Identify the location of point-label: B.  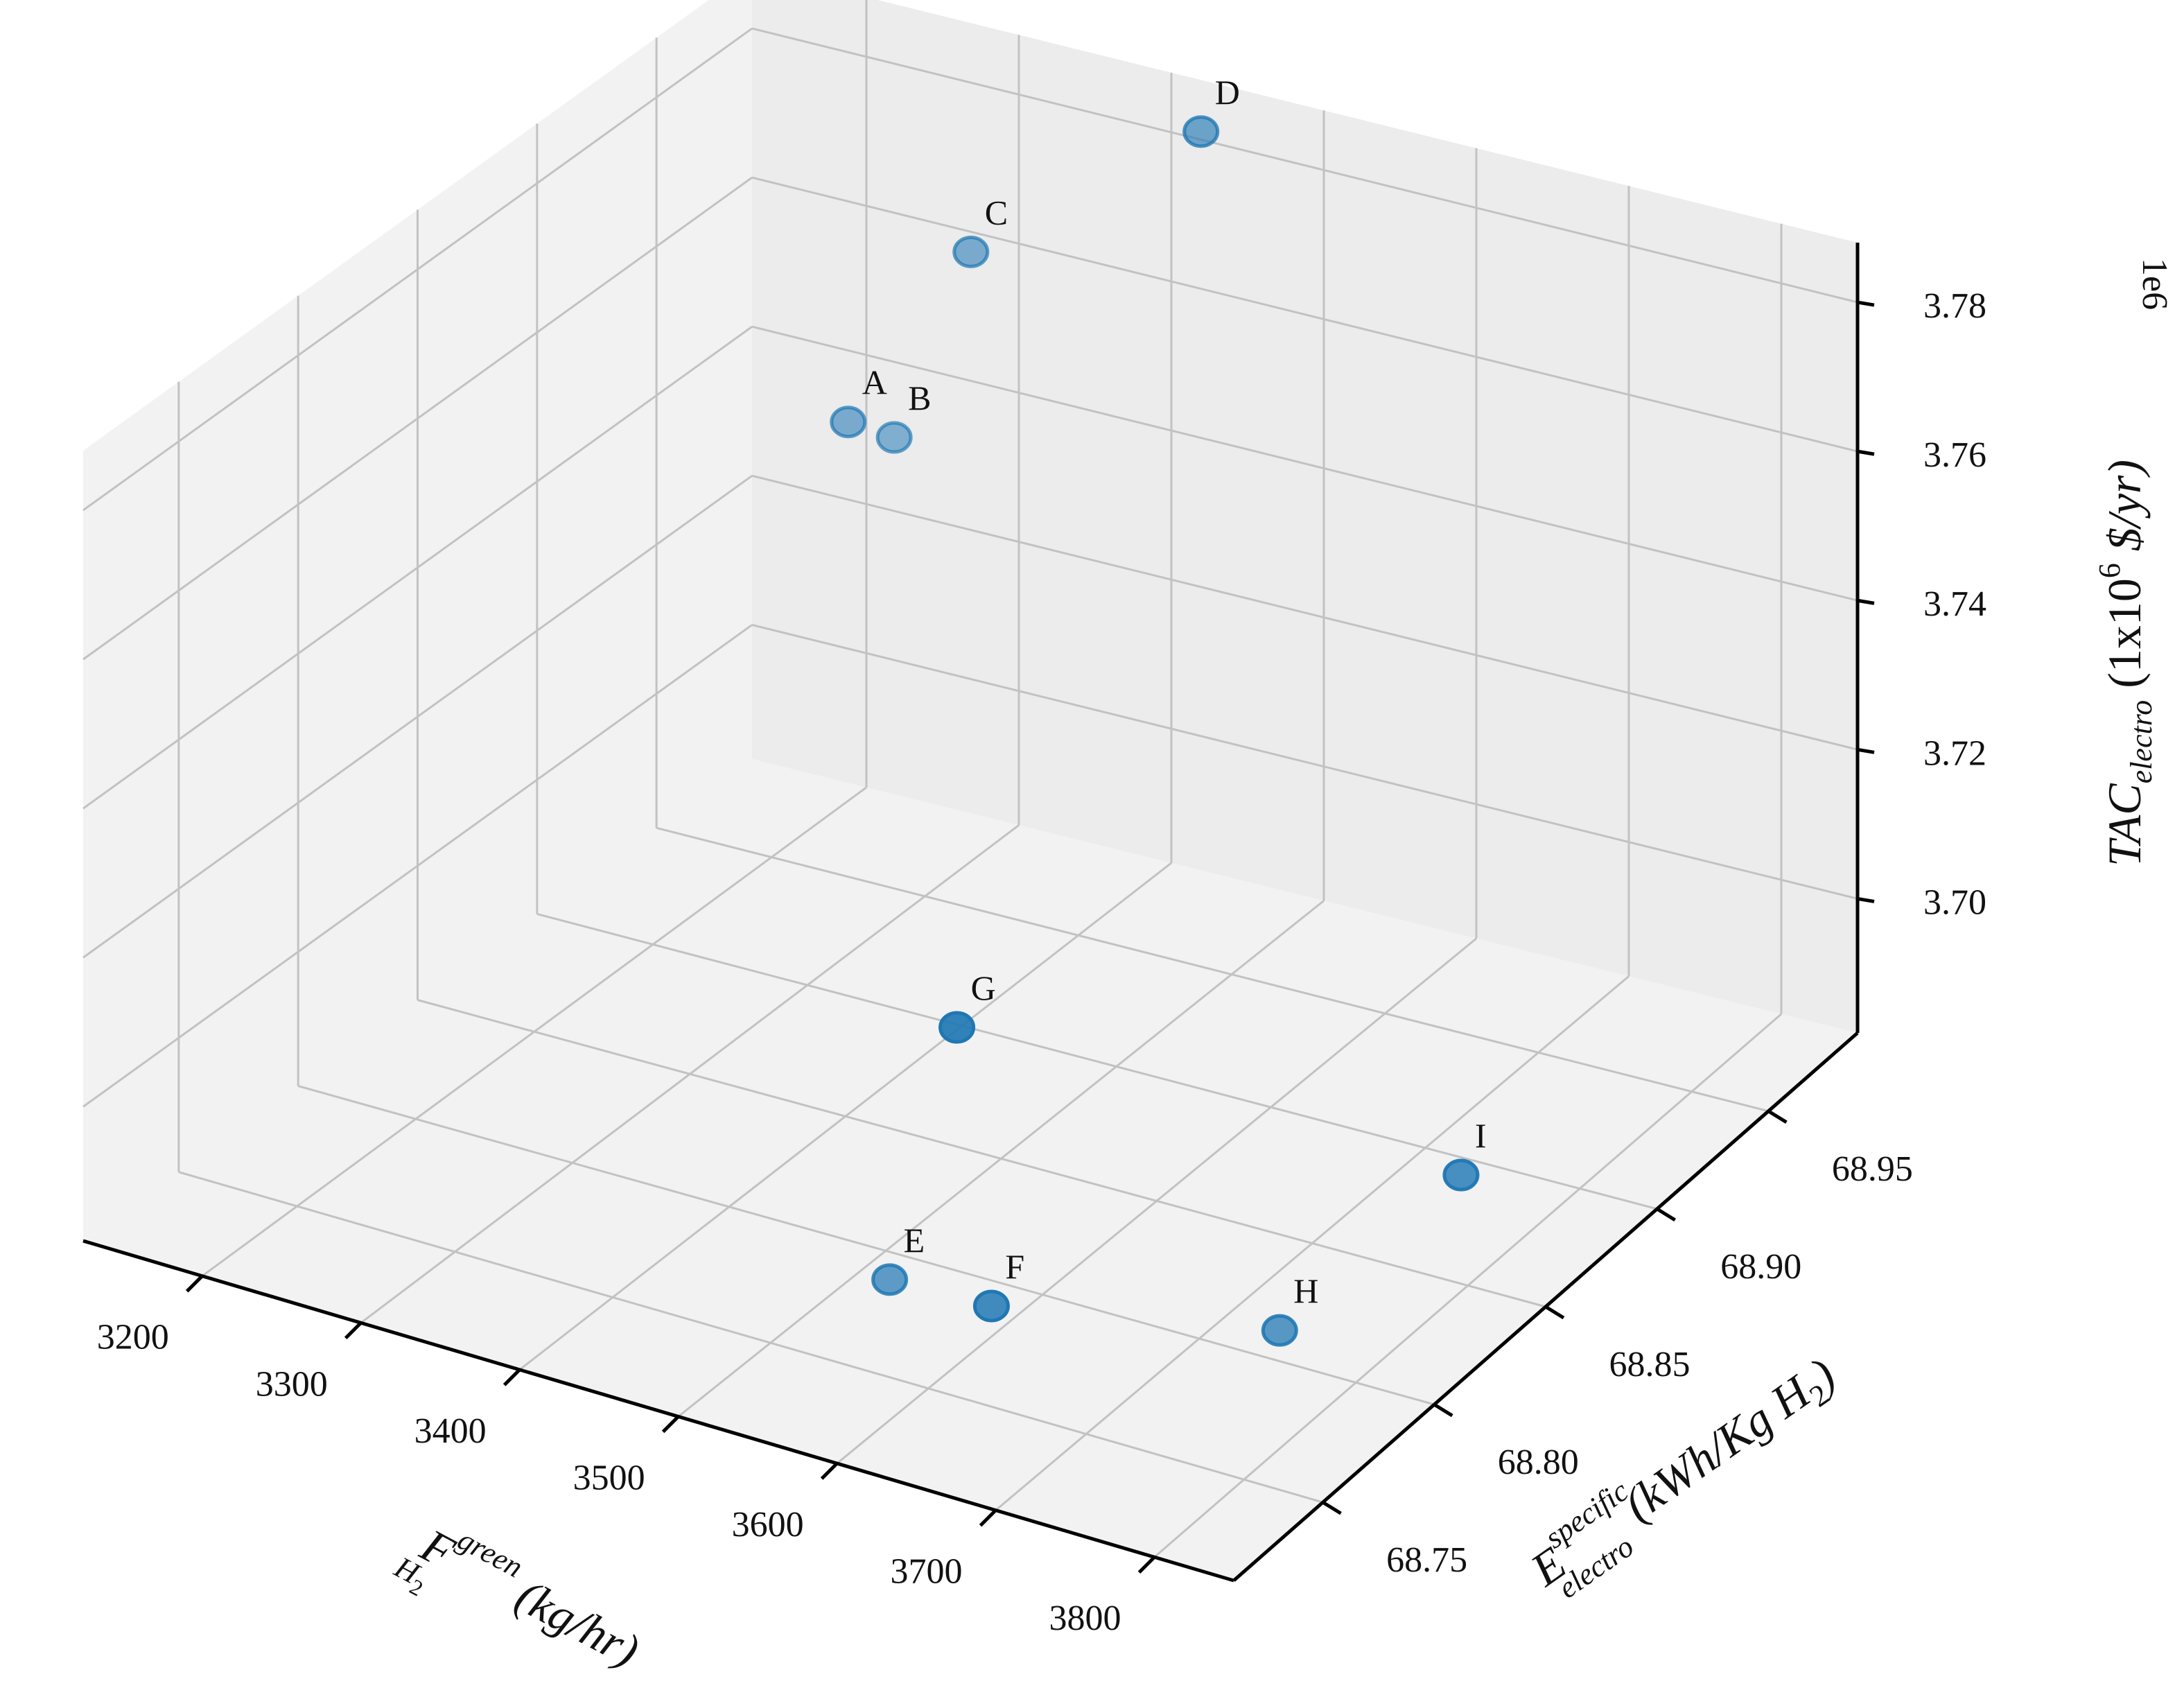
(919, 398).